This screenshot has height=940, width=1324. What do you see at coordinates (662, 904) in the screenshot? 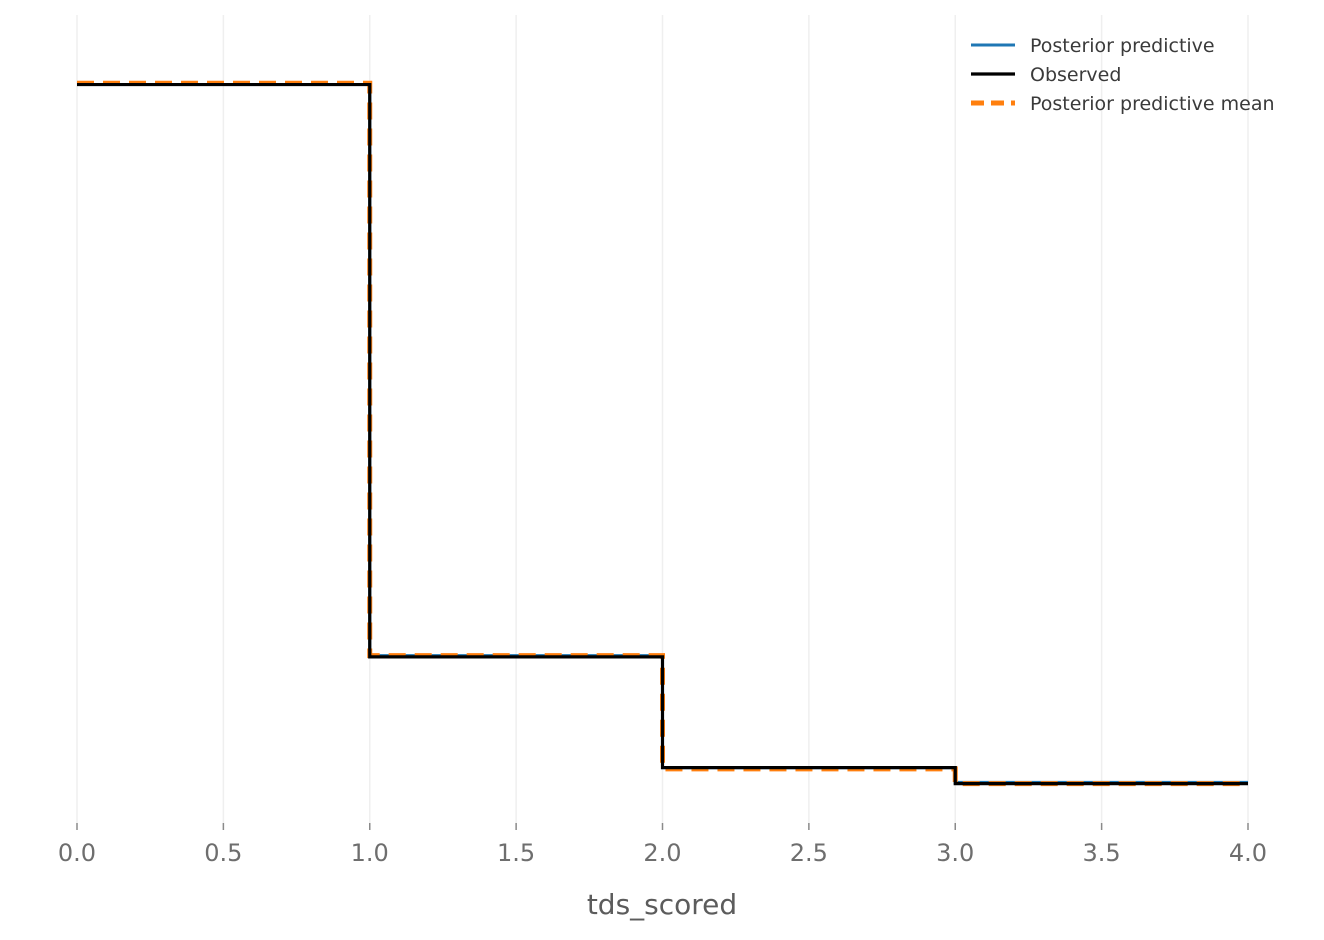
I see `x-axis-title: tds_scored` at bounding box center [662, 904].